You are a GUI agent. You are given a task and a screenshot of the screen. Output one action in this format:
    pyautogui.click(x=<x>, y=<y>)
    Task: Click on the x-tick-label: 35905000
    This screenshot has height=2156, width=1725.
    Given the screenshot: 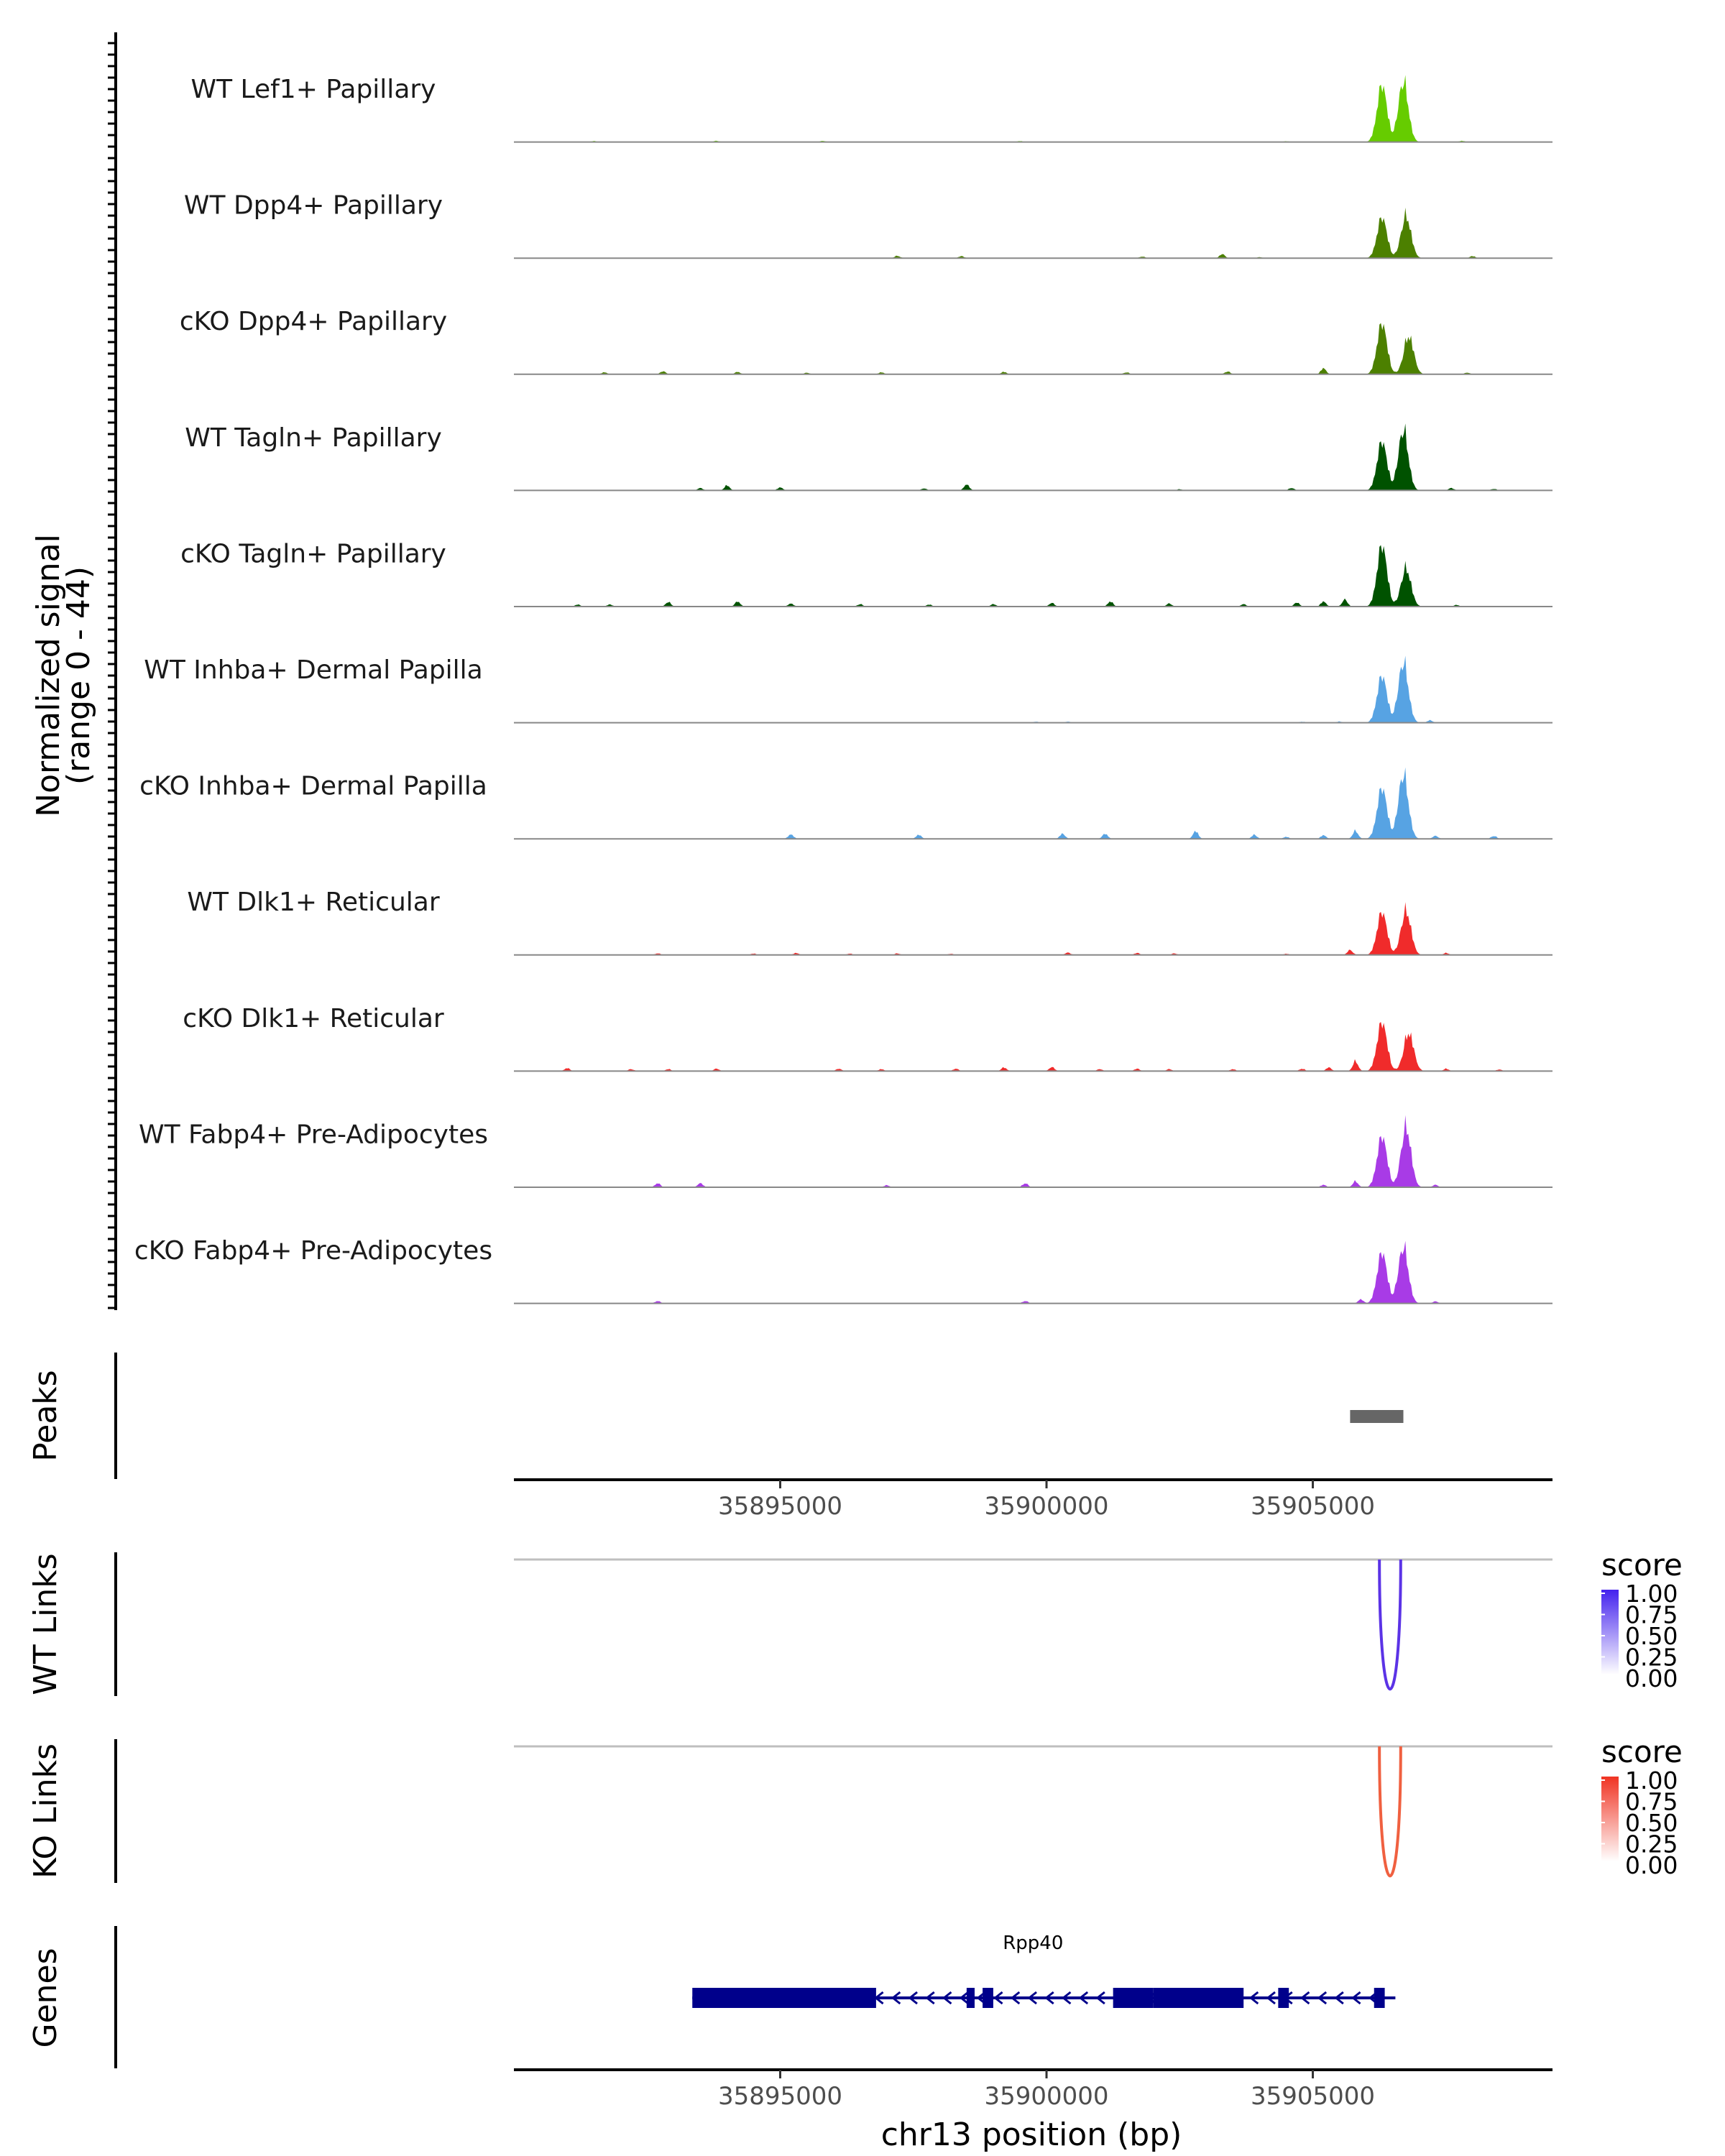 What is the action you would take?
    pyautogui.click(x=1313, y=1506)
    